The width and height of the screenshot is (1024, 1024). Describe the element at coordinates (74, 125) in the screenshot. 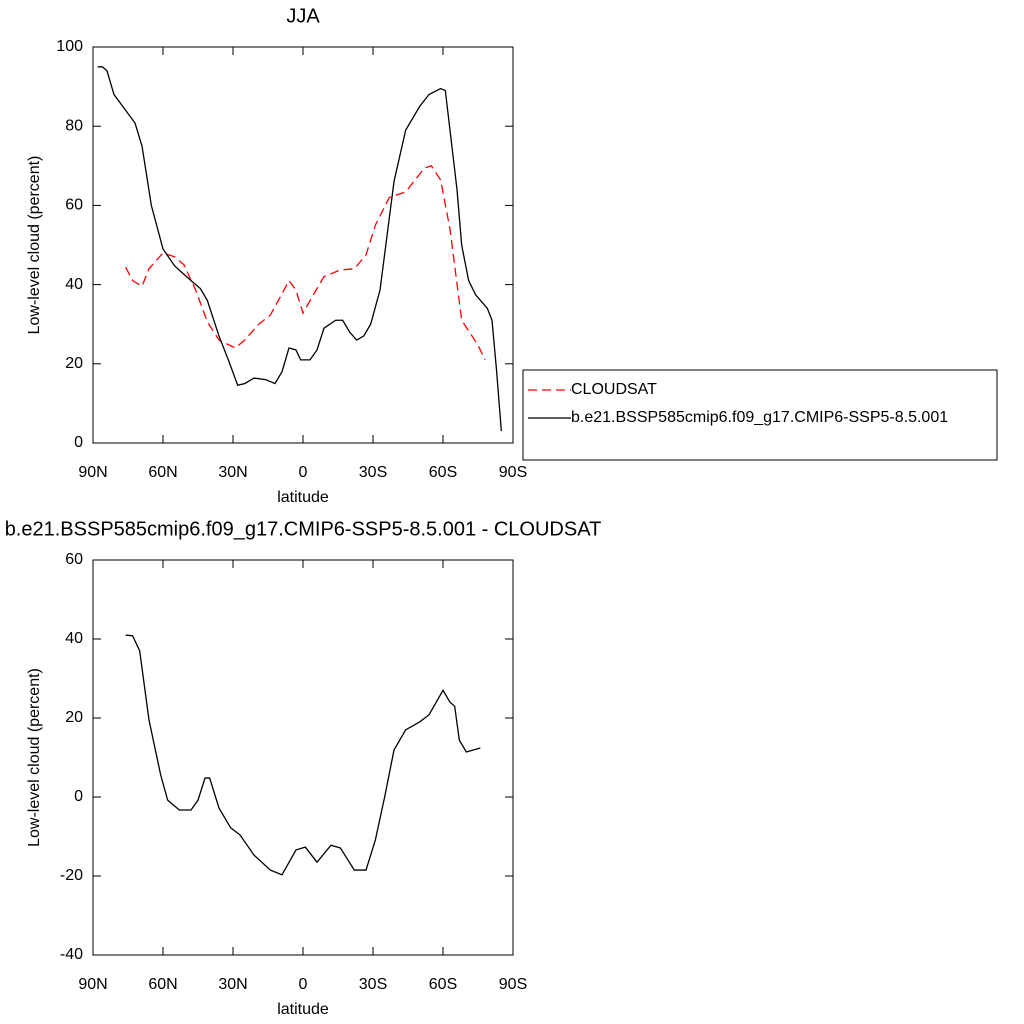

I see `y-tick-label: 80` at that location.